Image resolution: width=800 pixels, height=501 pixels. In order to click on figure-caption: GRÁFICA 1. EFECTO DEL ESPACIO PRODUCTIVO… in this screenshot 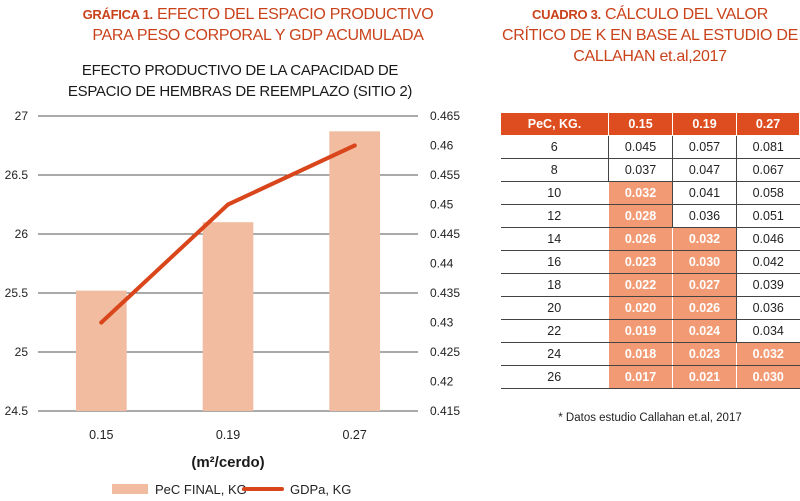, I will do `click(258, 25)`.